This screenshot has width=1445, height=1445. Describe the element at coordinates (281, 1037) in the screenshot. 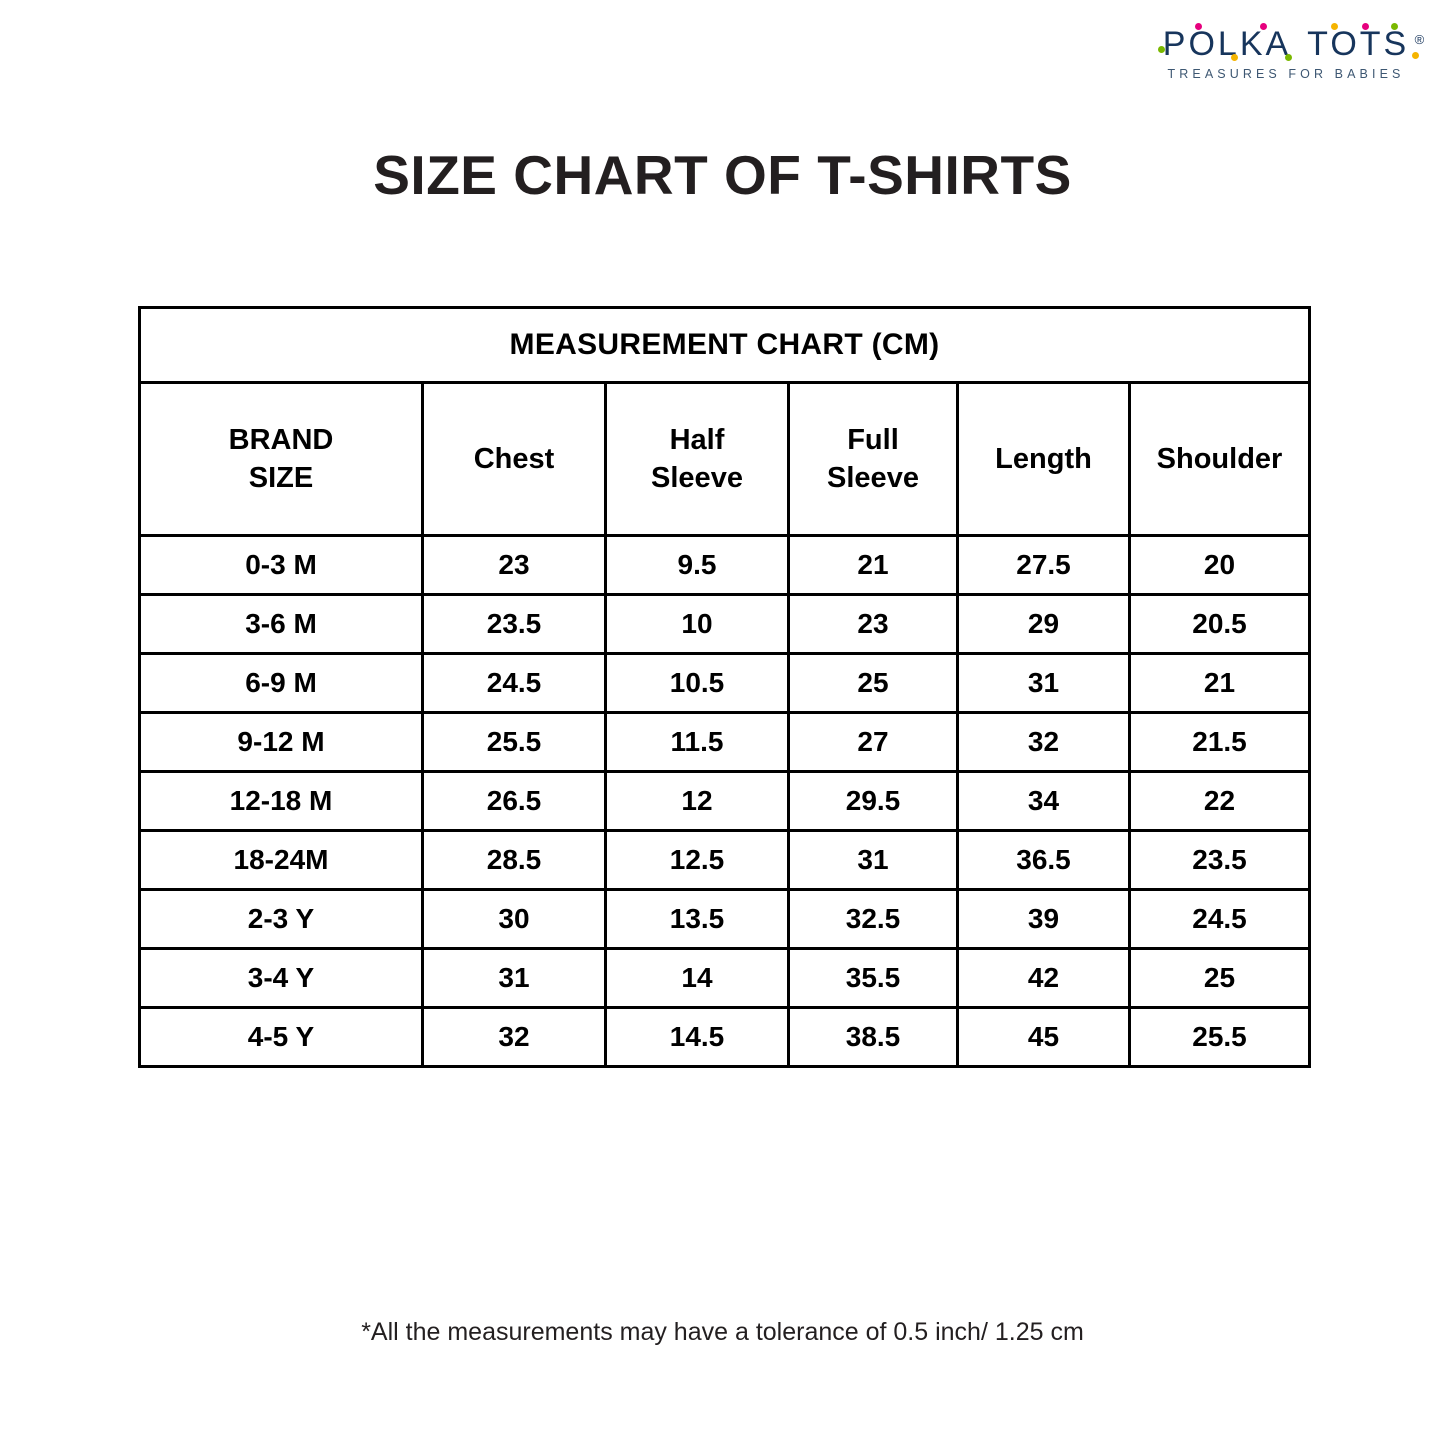

I see `cell-brand-size: 4-5 Y` at that location.